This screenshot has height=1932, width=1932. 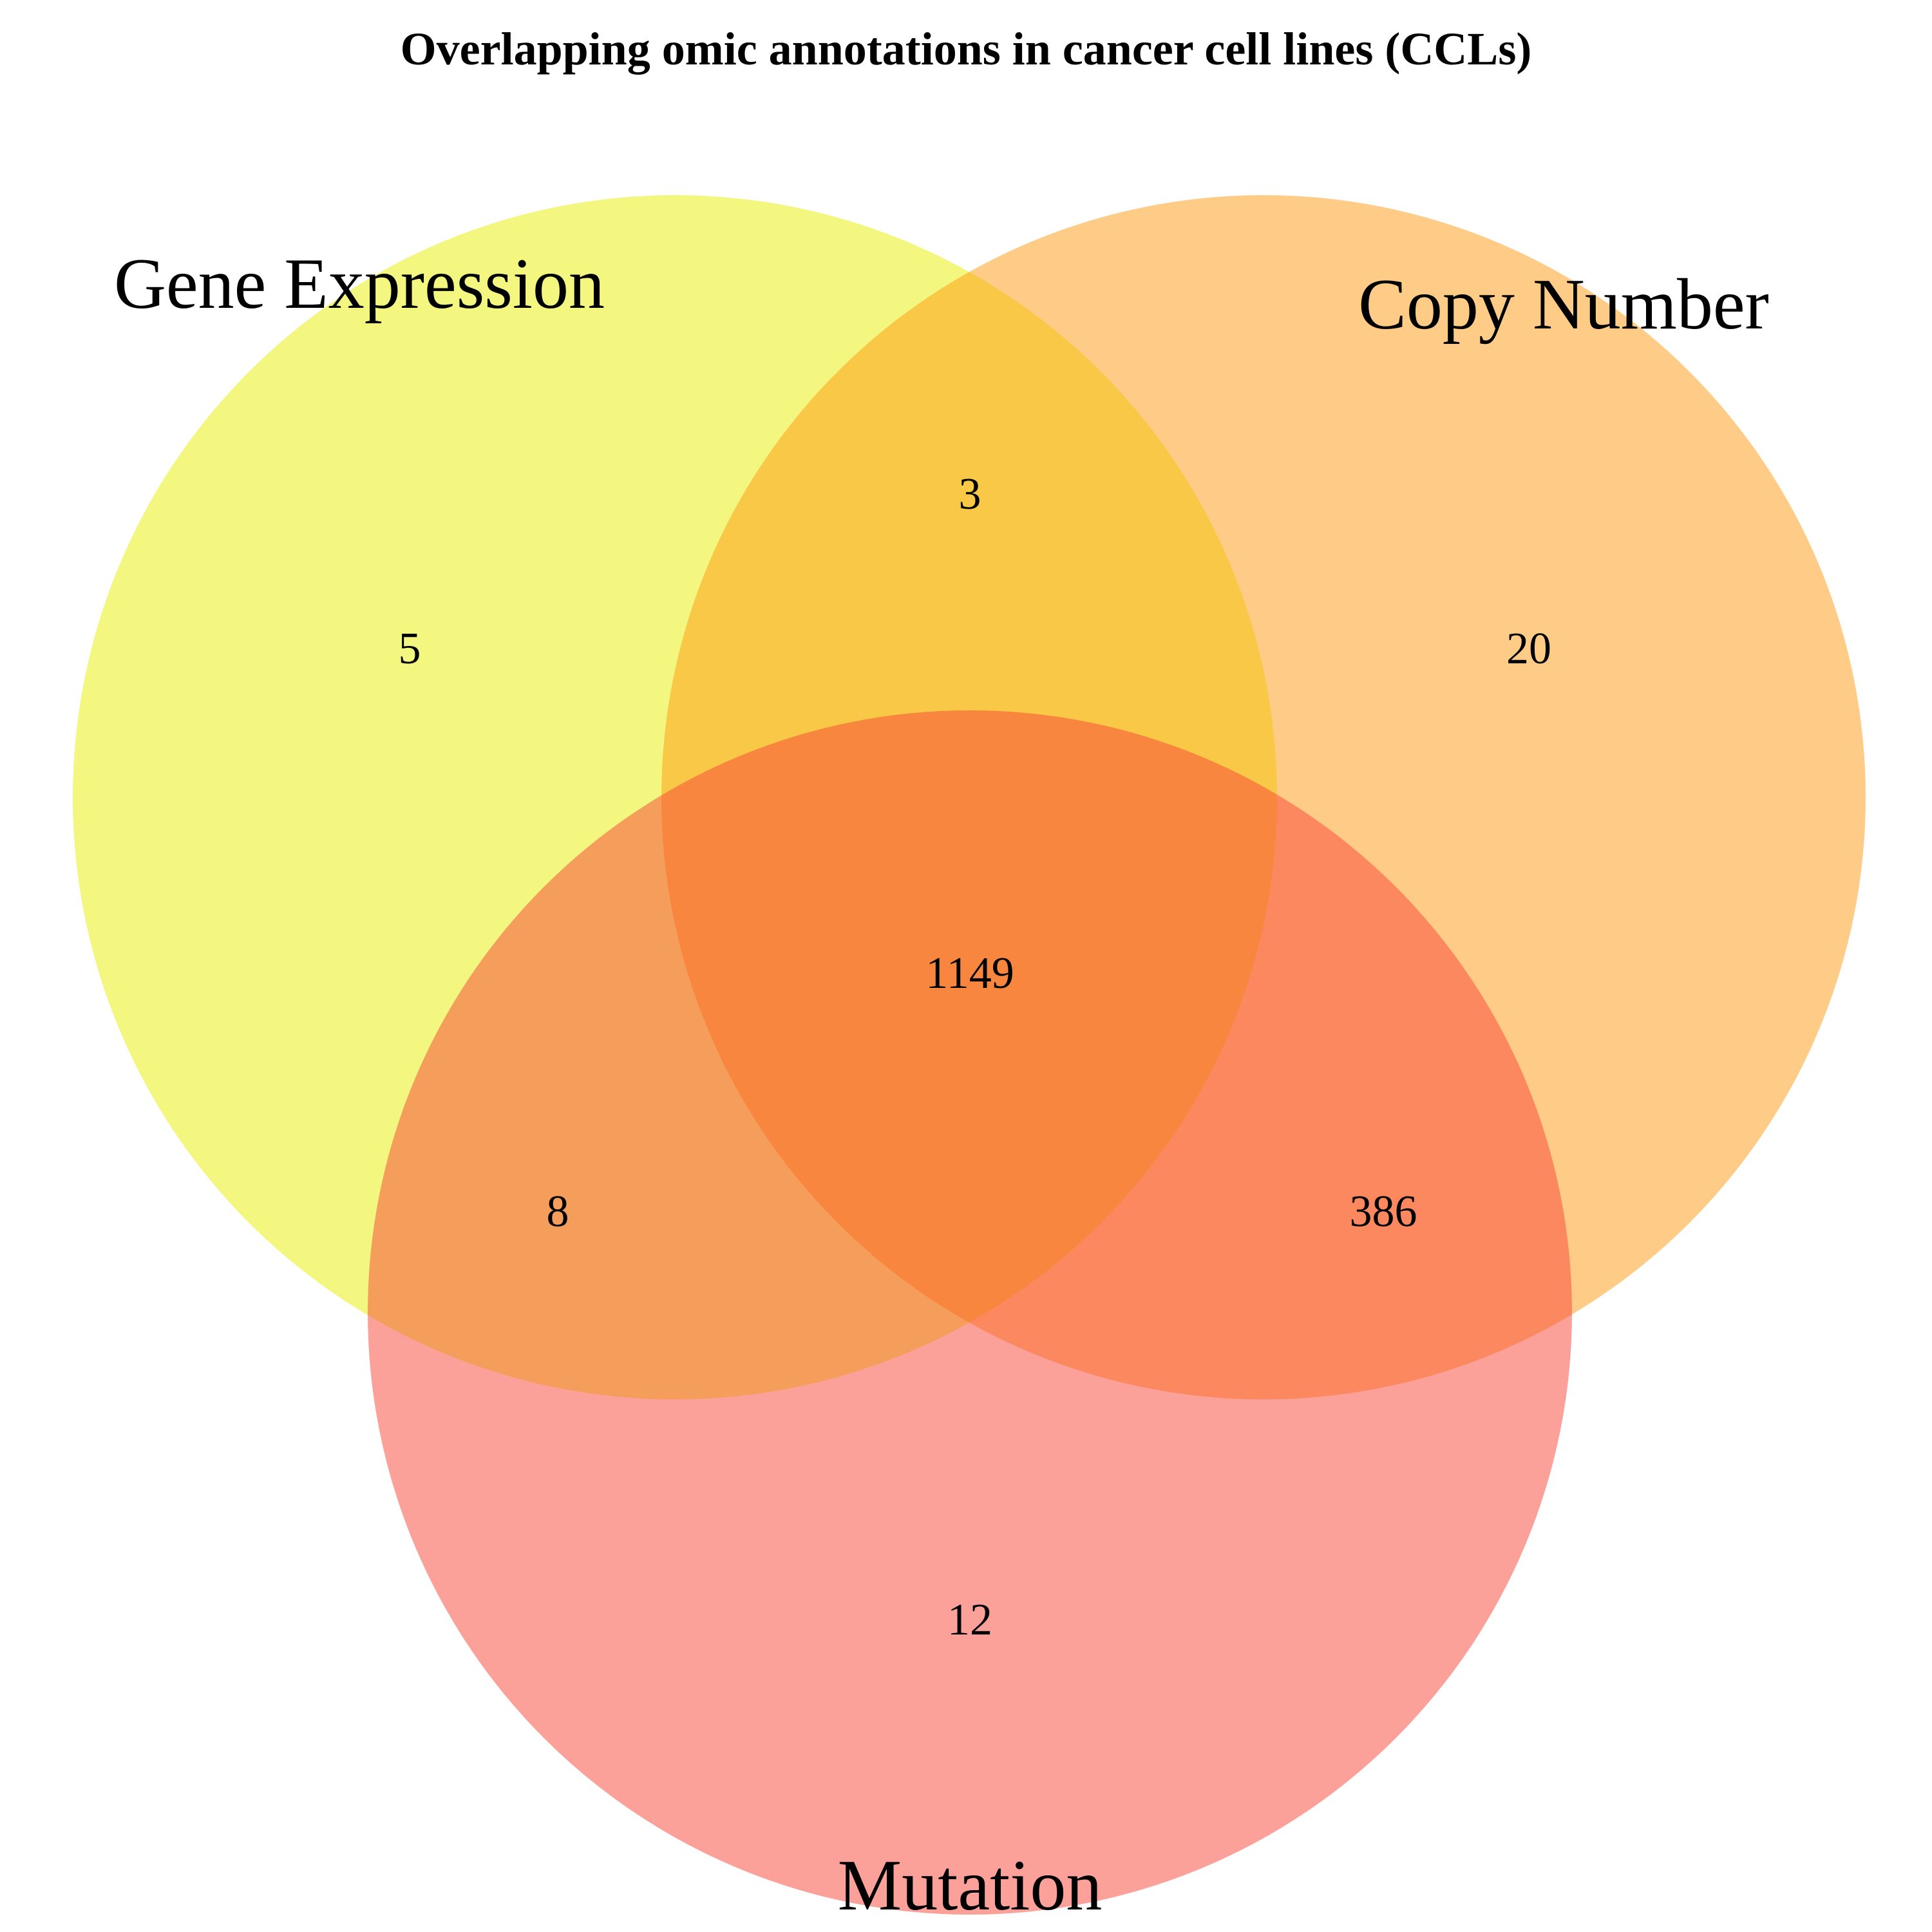 What do you see at coordinates (1384, 1211) in the screenshot?
I see `count-copy-number-mutation: 386` at bounding box center [1384, 1211].